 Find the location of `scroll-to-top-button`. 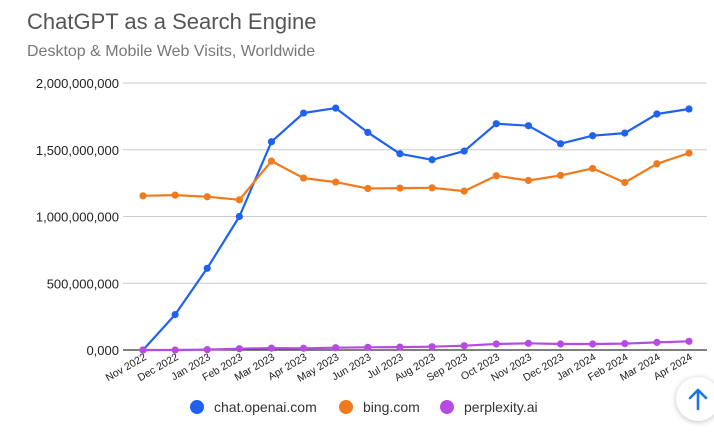

scroll-to-top-button is located at coordinates (695, 399).